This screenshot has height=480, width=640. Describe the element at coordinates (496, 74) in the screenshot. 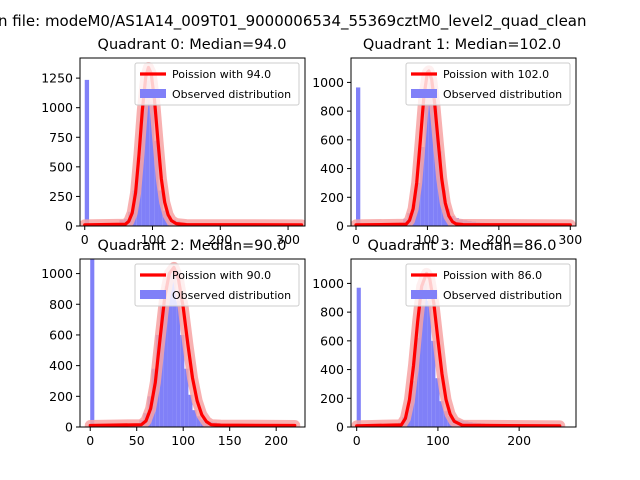

I see `legend-poisson-label: Poission with 102.0` at that location.